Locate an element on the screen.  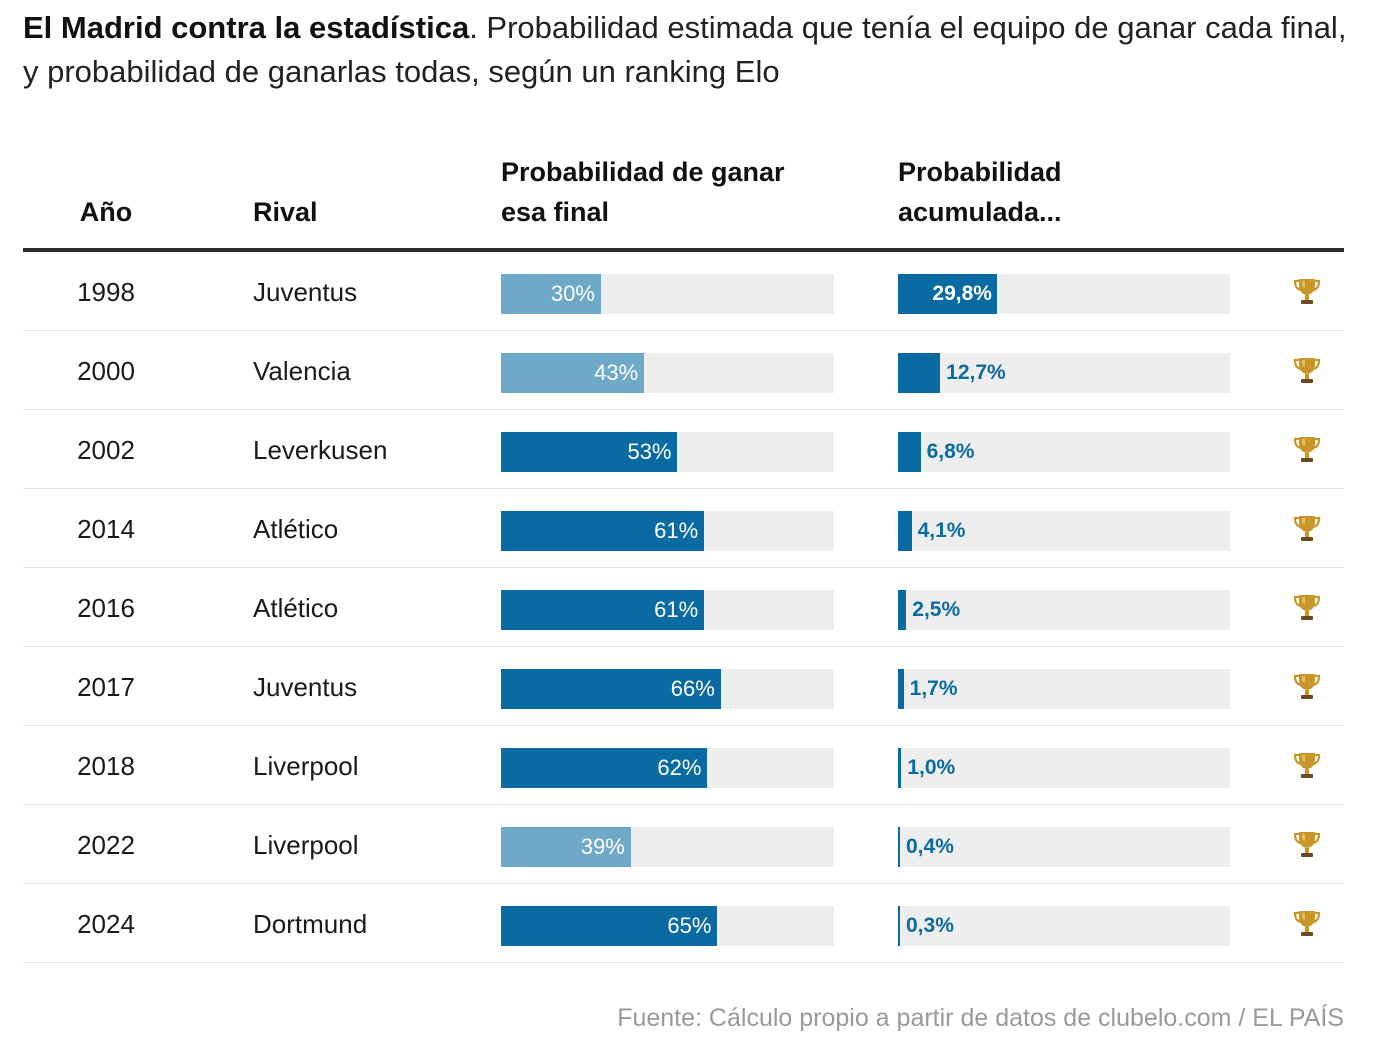
rival-cell: Valencia is located at coordinates (302, 371).